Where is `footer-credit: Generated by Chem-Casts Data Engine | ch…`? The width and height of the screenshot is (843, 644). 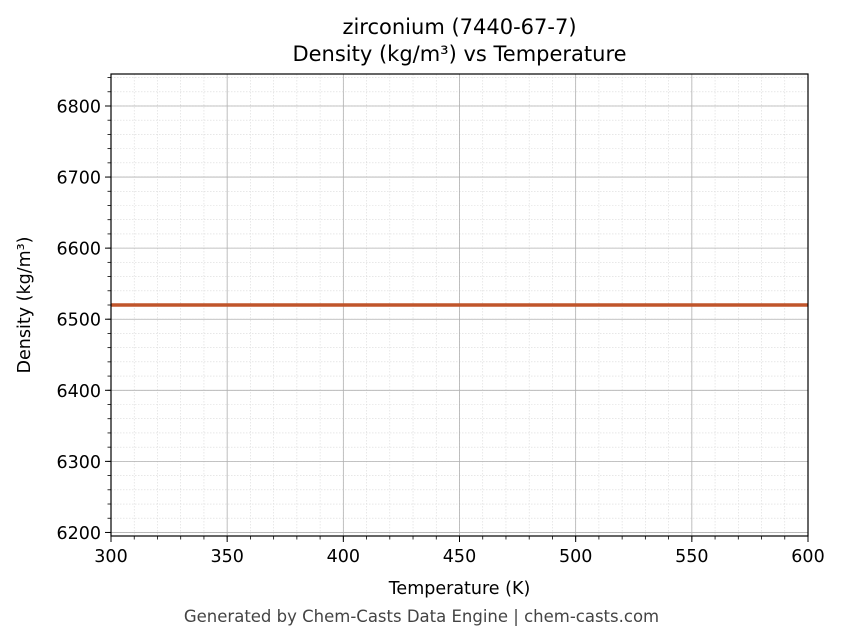 footer-credit: Generated by Chem-Casts Data Engine | ch… is located at coordinates (421, 616).